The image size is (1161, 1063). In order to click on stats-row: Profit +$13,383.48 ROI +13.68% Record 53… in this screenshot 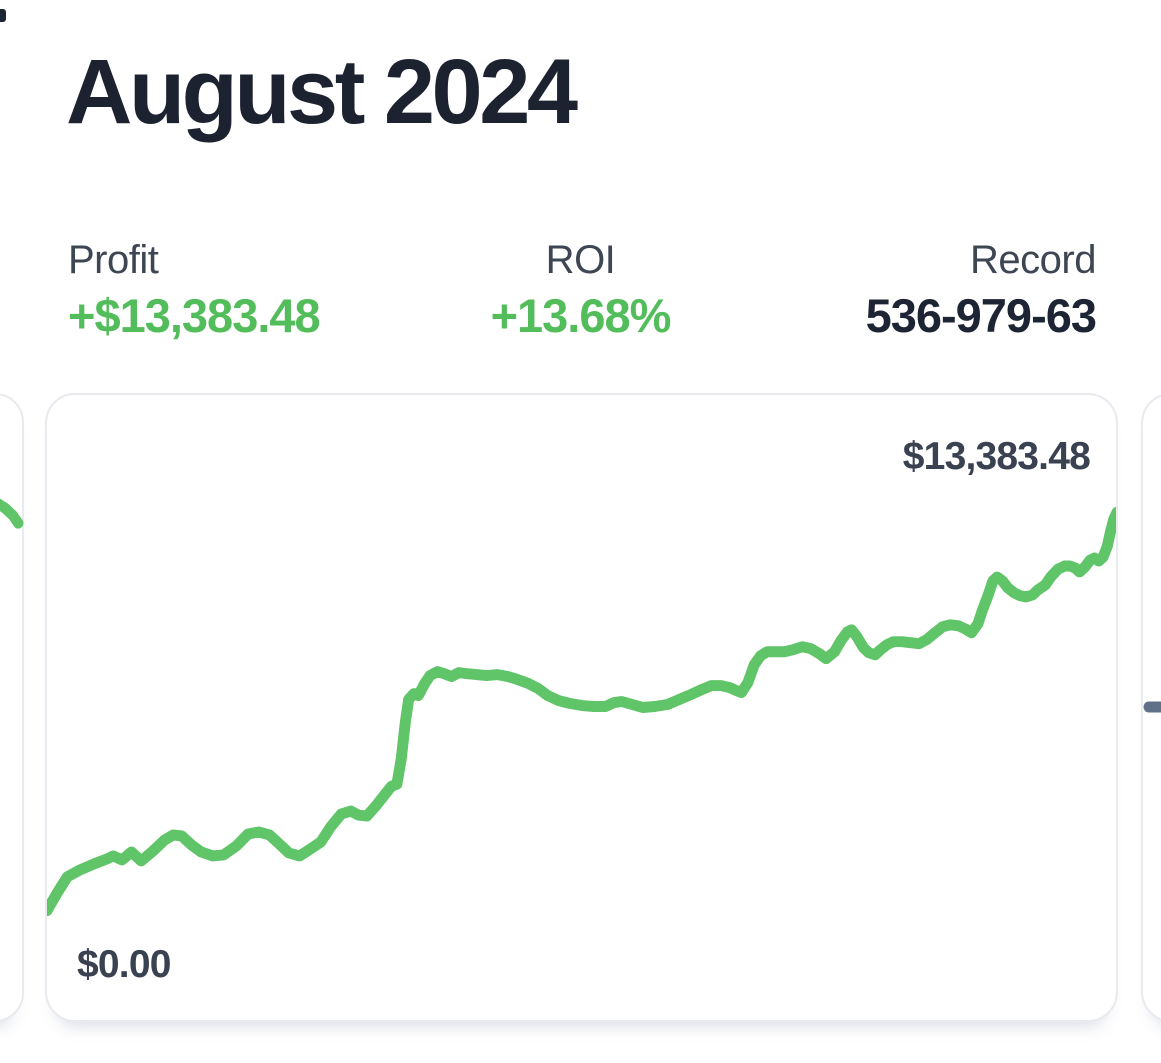, I will do `click(580, 295)`.